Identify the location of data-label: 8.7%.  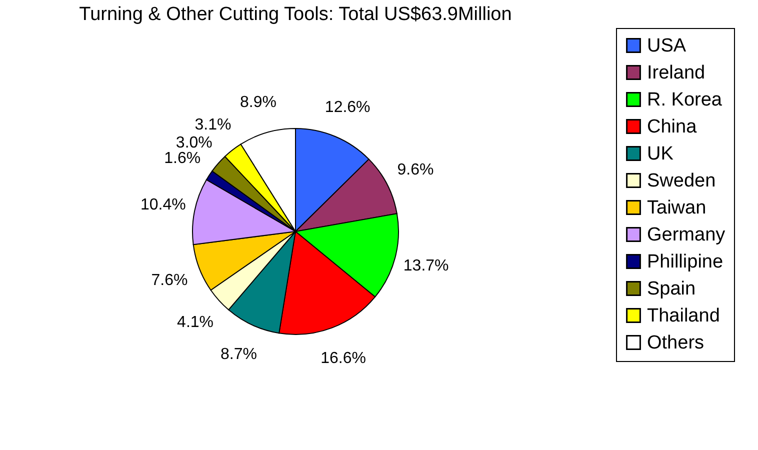
(238, 354).